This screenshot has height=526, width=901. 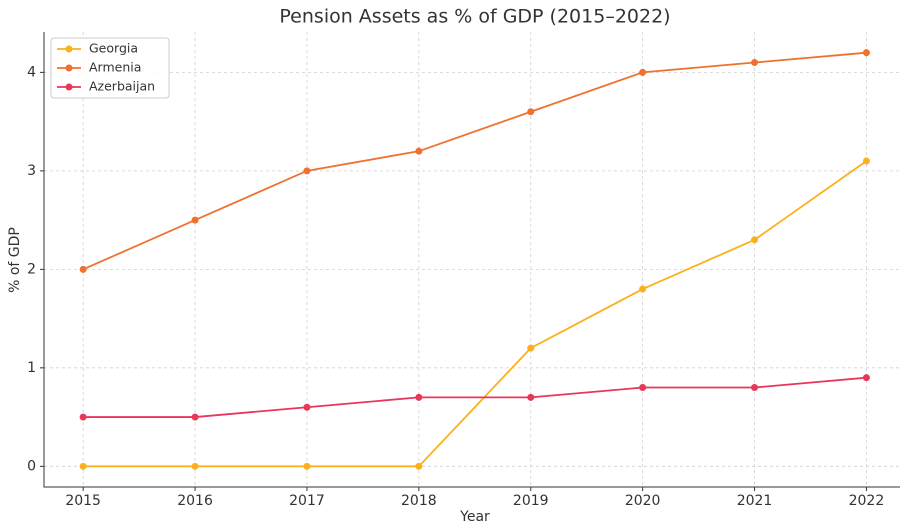 I want to click on y-tick-label: 3, so click(x=31, y=171).